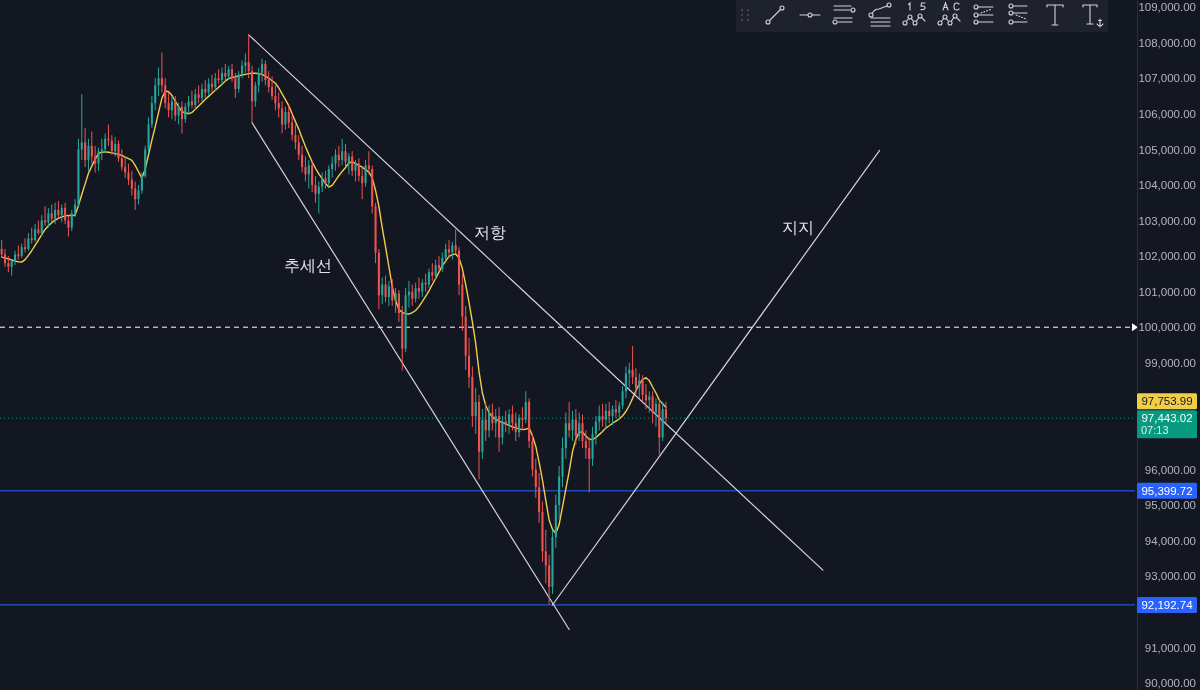 The image size is (1200, 690). I want to click on y-tick-label: 99,000.00, so click(1170, 362).